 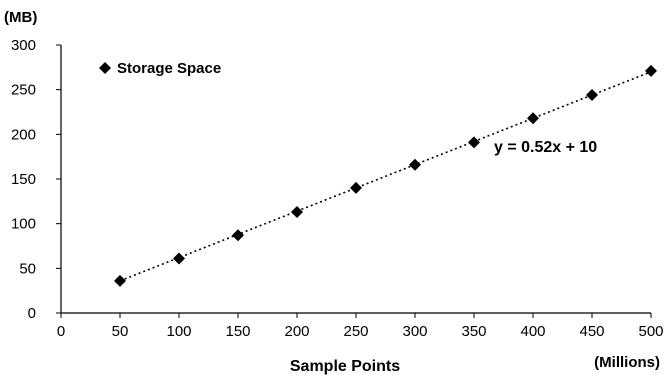 I want to click on legend-diamond-icon, so click(x=105, y=68).